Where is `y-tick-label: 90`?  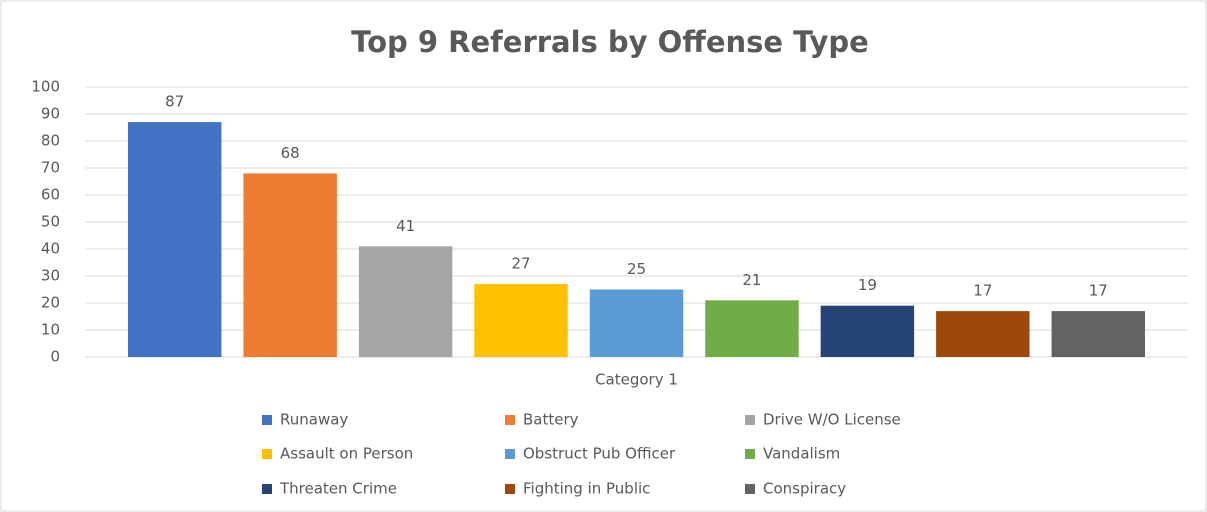 y-tick-label: 90 is located at coordinates (50, 114).